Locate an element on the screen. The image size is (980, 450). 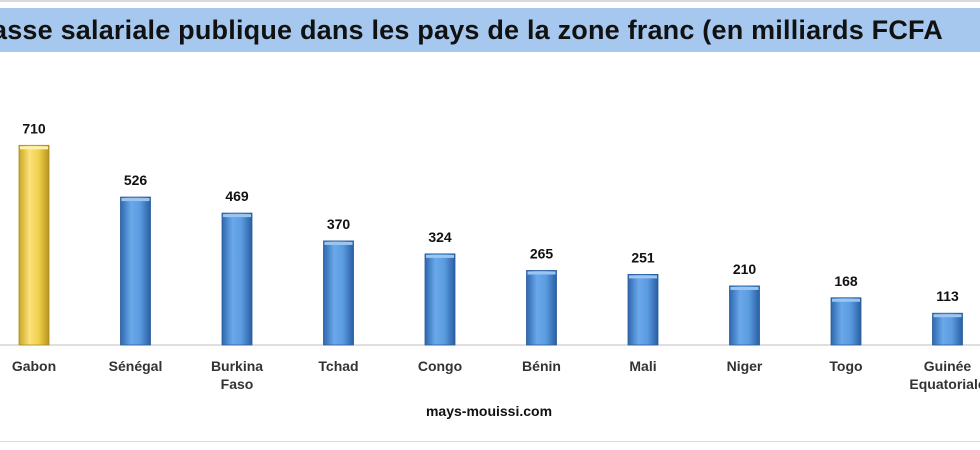
x-tick-label: Burkina is located at coordinates (237, 366).